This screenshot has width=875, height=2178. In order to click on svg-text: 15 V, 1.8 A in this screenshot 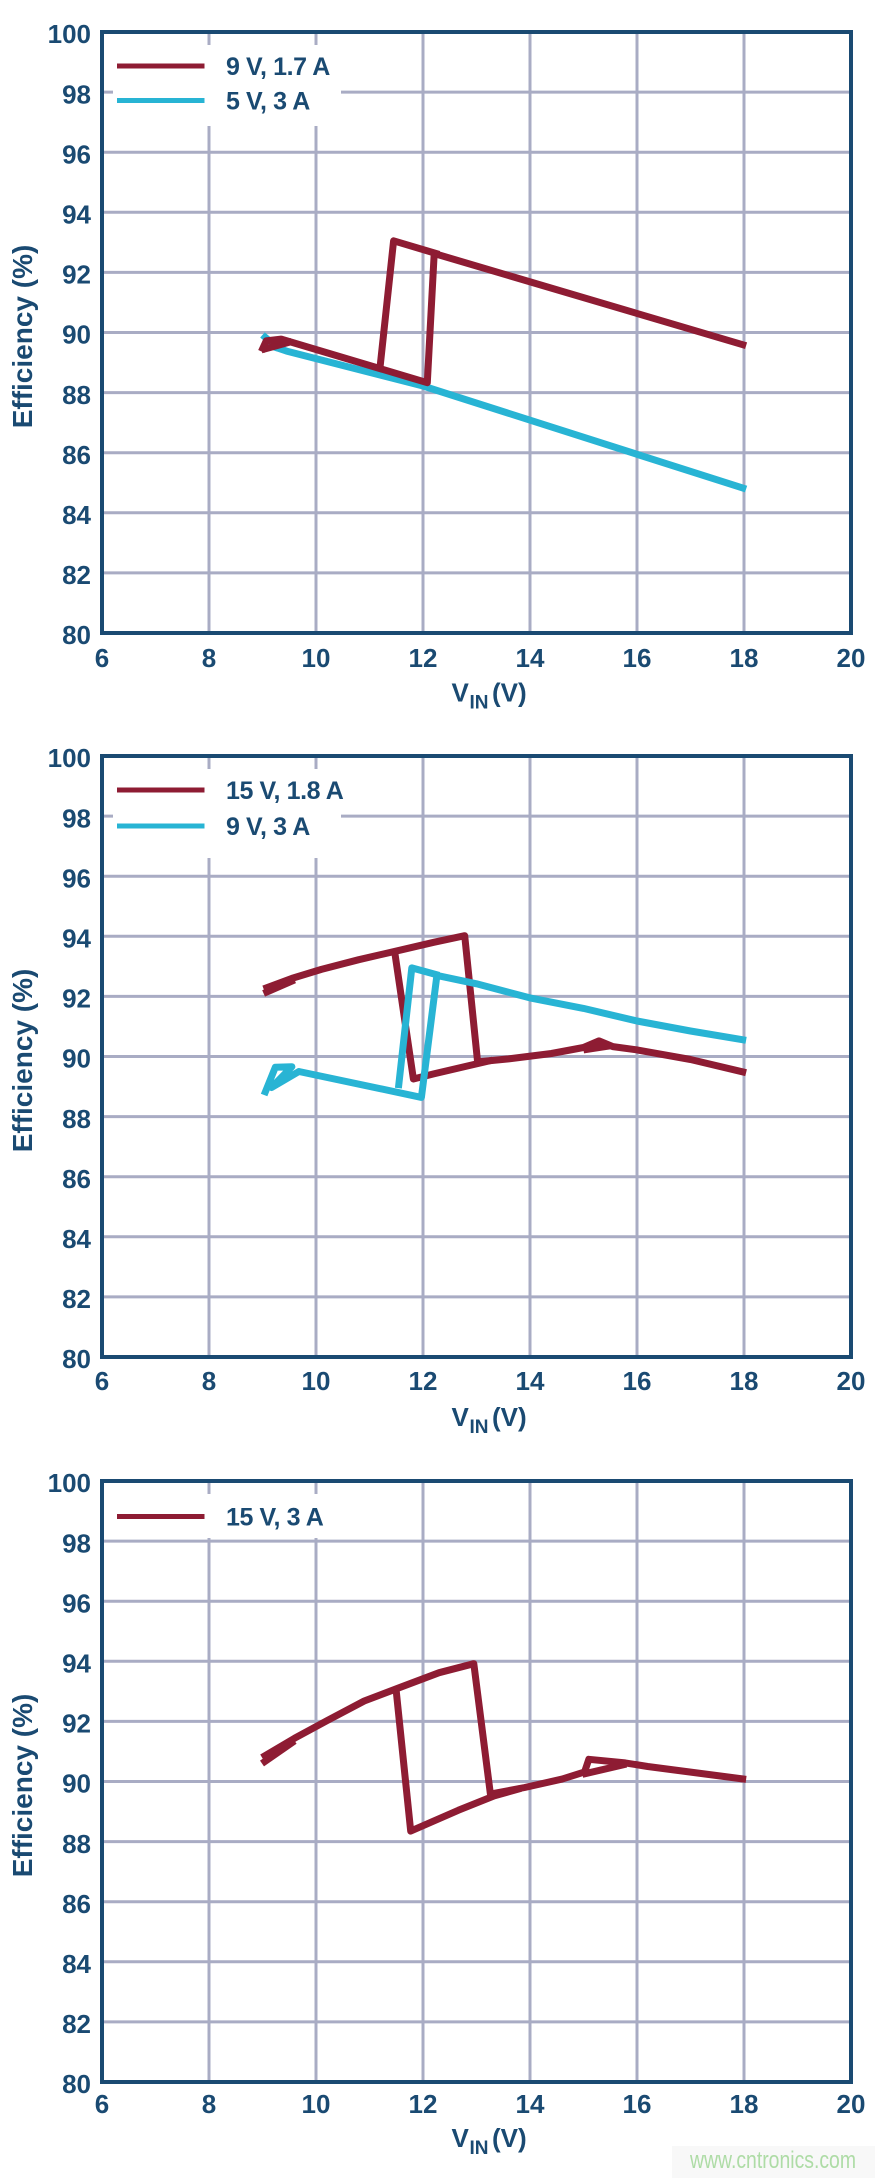, I will do `click(285, 791)`.